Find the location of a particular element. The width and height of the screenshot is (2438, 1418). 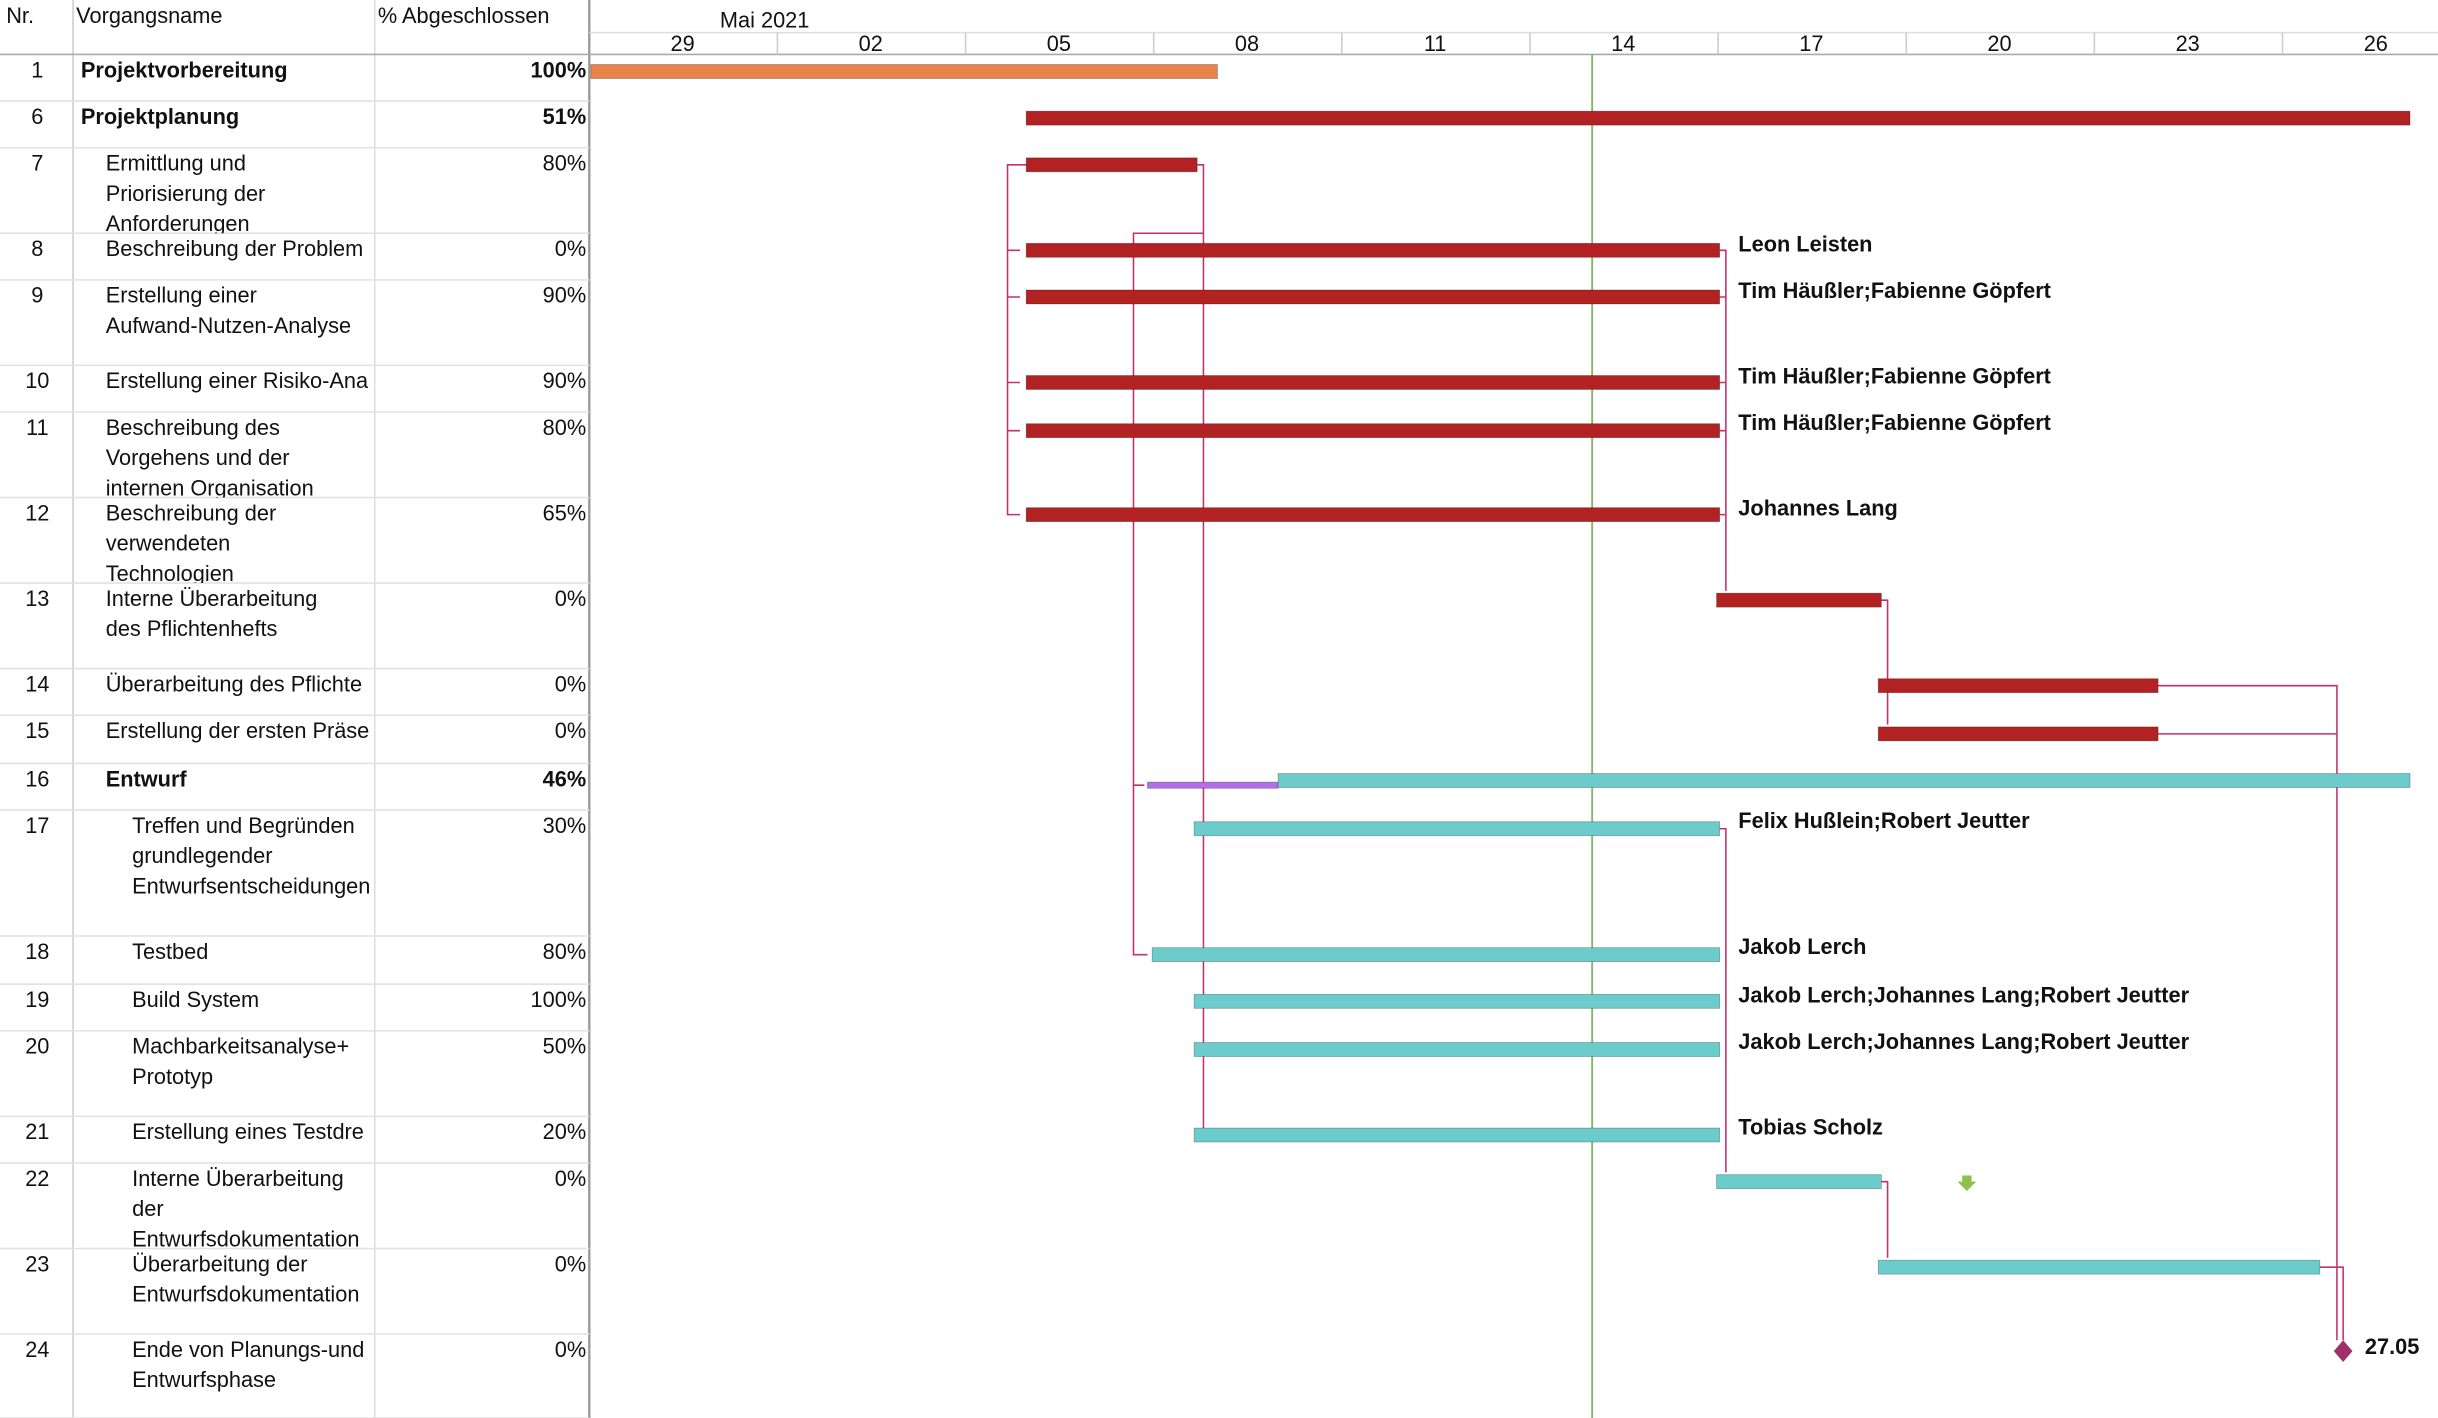

task-number: 1 is located at coordinates (37, 69).